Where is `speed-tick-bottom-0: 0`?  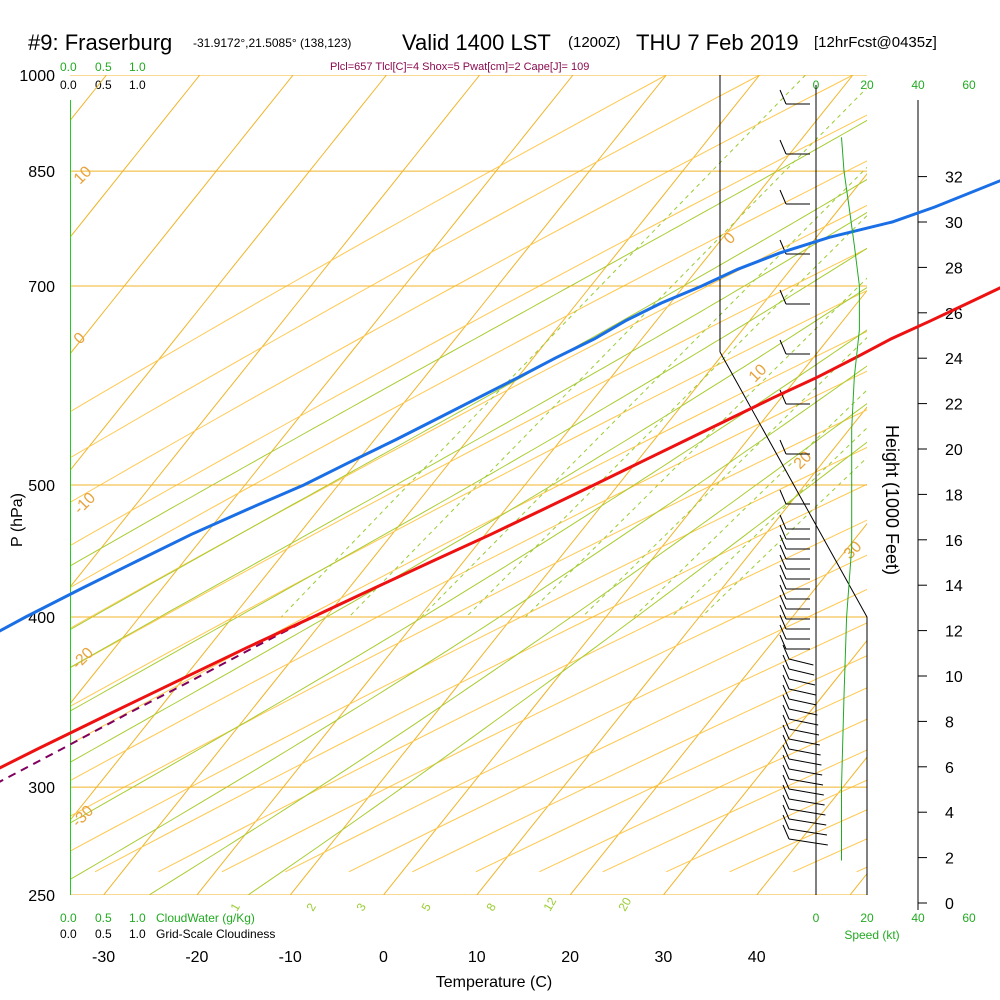 speed-tick-bottom-0: 0 is located at coordinates (816, 918).